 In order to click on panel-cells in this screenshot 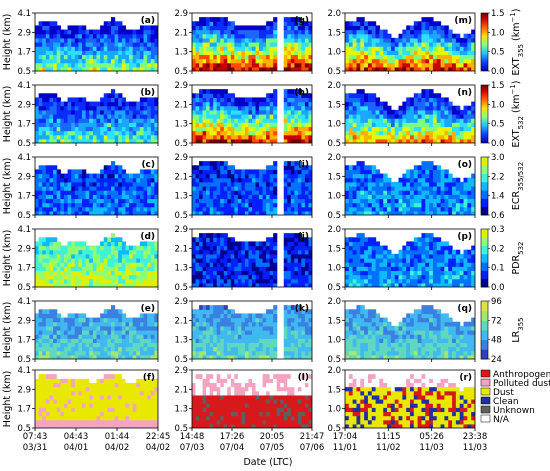, I will do `click(96, 332)`.